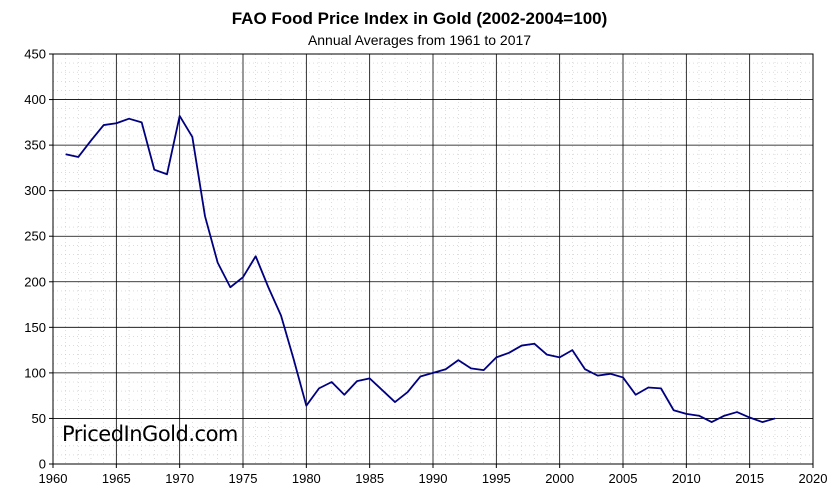 The image size is (839, 493). I want to click on x-tick-label: 2020, so click(813, 478).